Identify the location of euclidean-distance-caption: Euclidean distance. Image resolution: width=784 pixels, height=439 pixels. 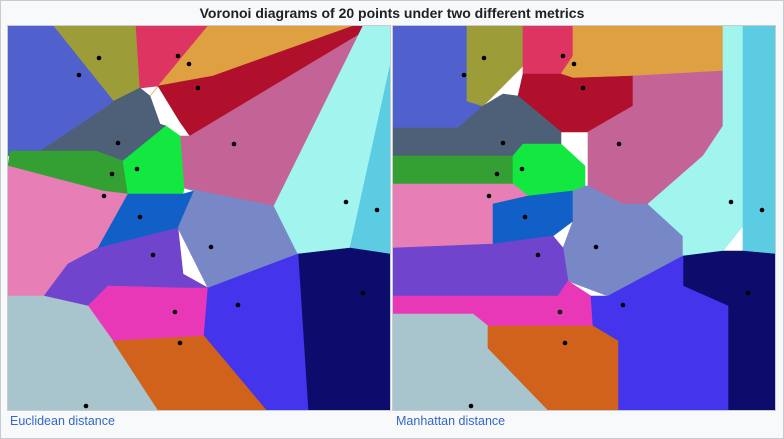
(62, 421).